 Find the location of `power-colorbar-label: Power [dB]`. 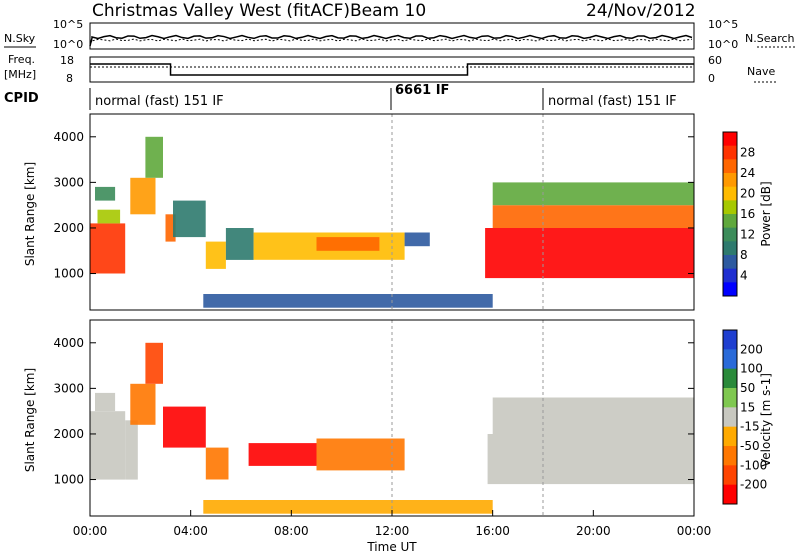

power-colorbar-label: Power [dB] is located at coordinates (766, 213).